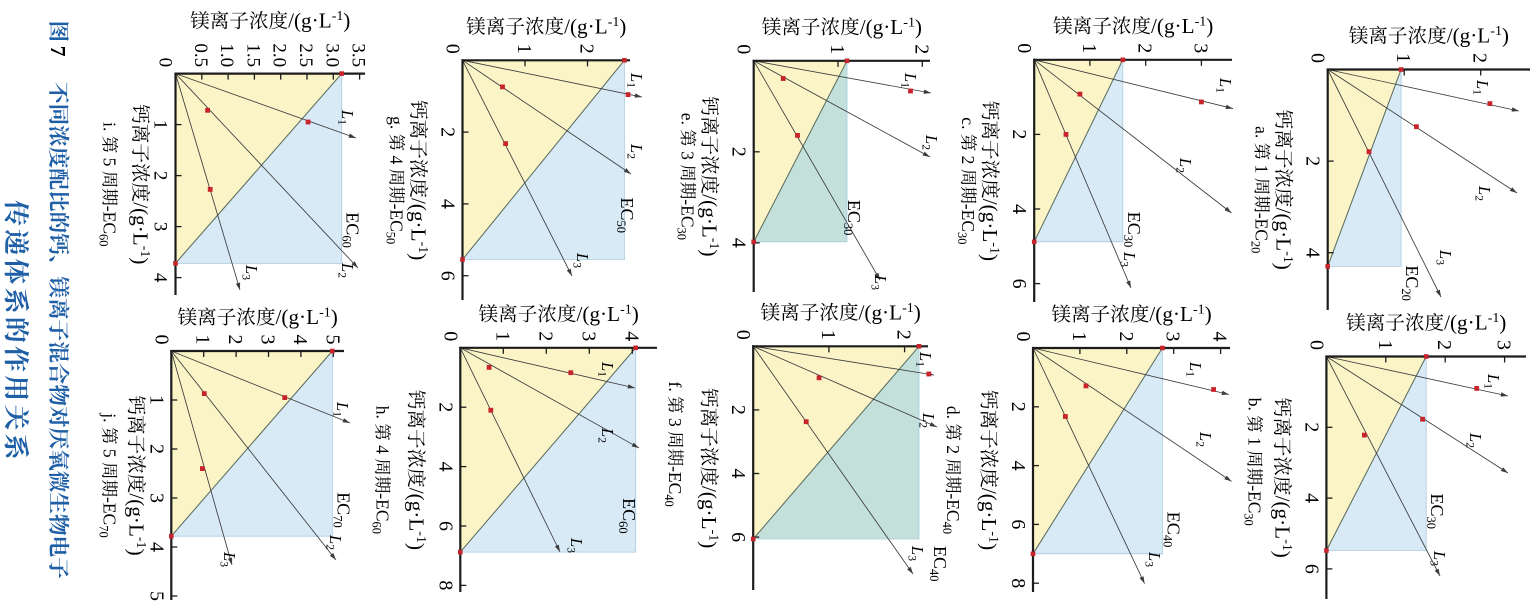 This screenshot has width=1532, height=613. What do you see at coordinates (968, 125) in the screenshot?
I see `svg-text: c.` at bounding box center [968, 125].